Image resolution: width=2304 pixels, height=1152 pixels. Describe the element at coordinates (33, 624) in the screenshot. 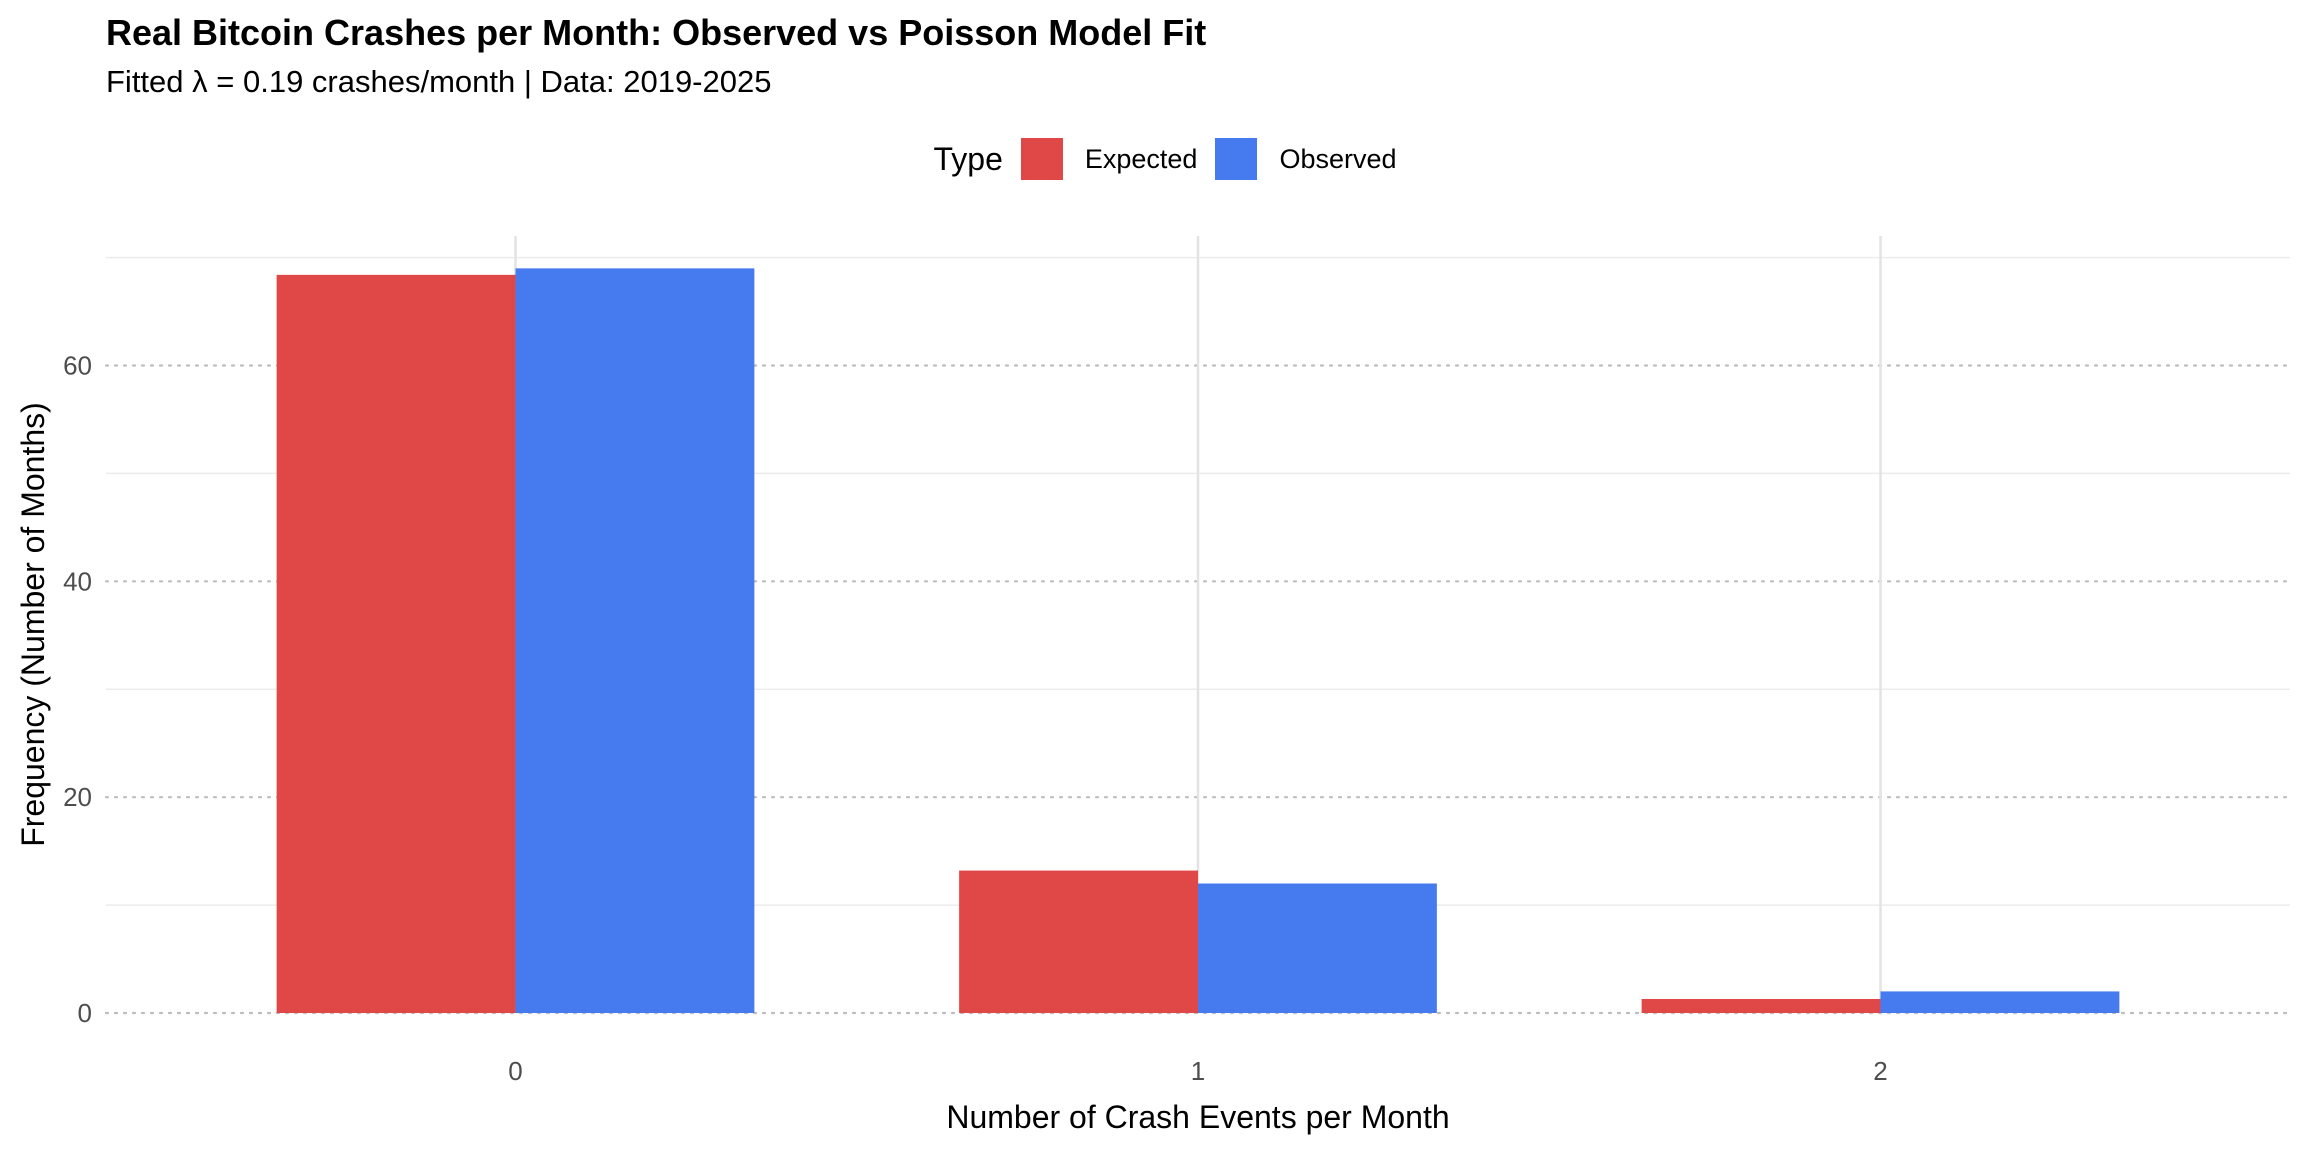

I see `y-axis-title: Frequency (Number of Months)` at that location.